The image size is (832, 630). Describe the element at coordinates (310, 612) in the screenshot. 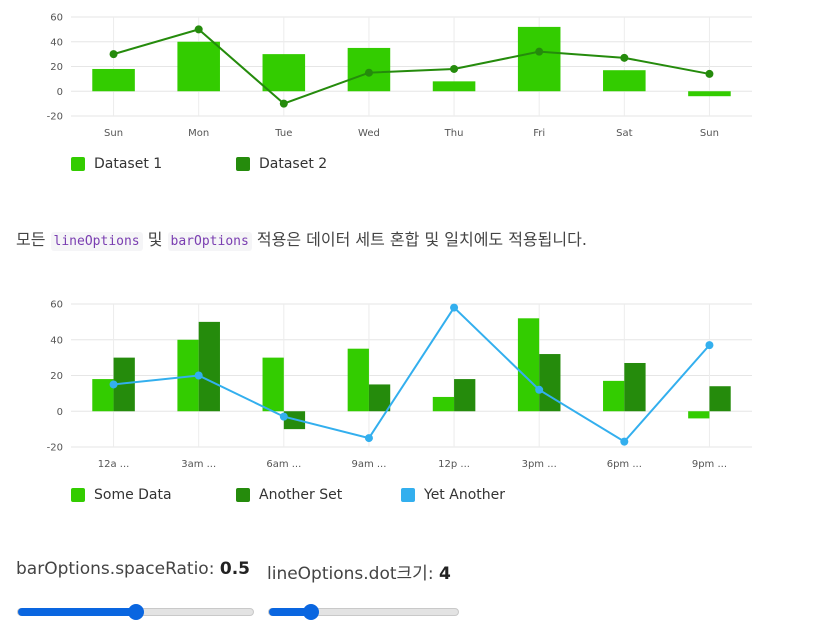

I see `dot-size-slider-thumb` at that location.